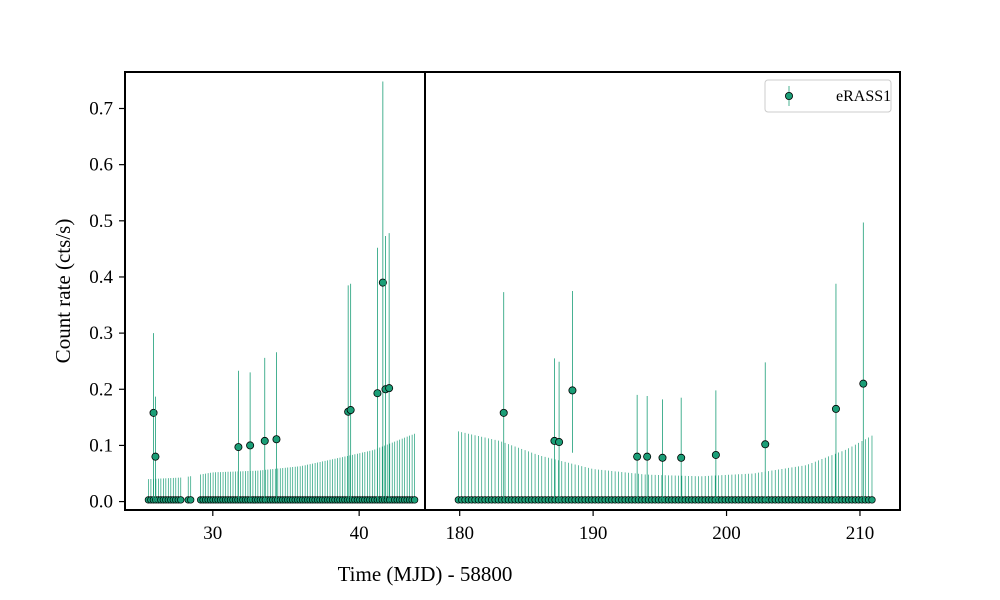  Describe the element at coordinates (593, 533) in the screenshot. I see `x-tick-label: 190` at that location.